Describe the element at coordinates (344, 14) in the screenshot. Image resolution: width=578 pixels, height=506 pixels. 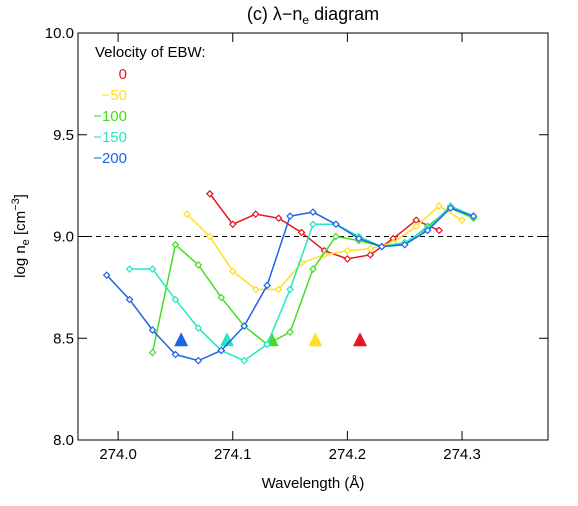
I see `title-text: diagram` at that location.